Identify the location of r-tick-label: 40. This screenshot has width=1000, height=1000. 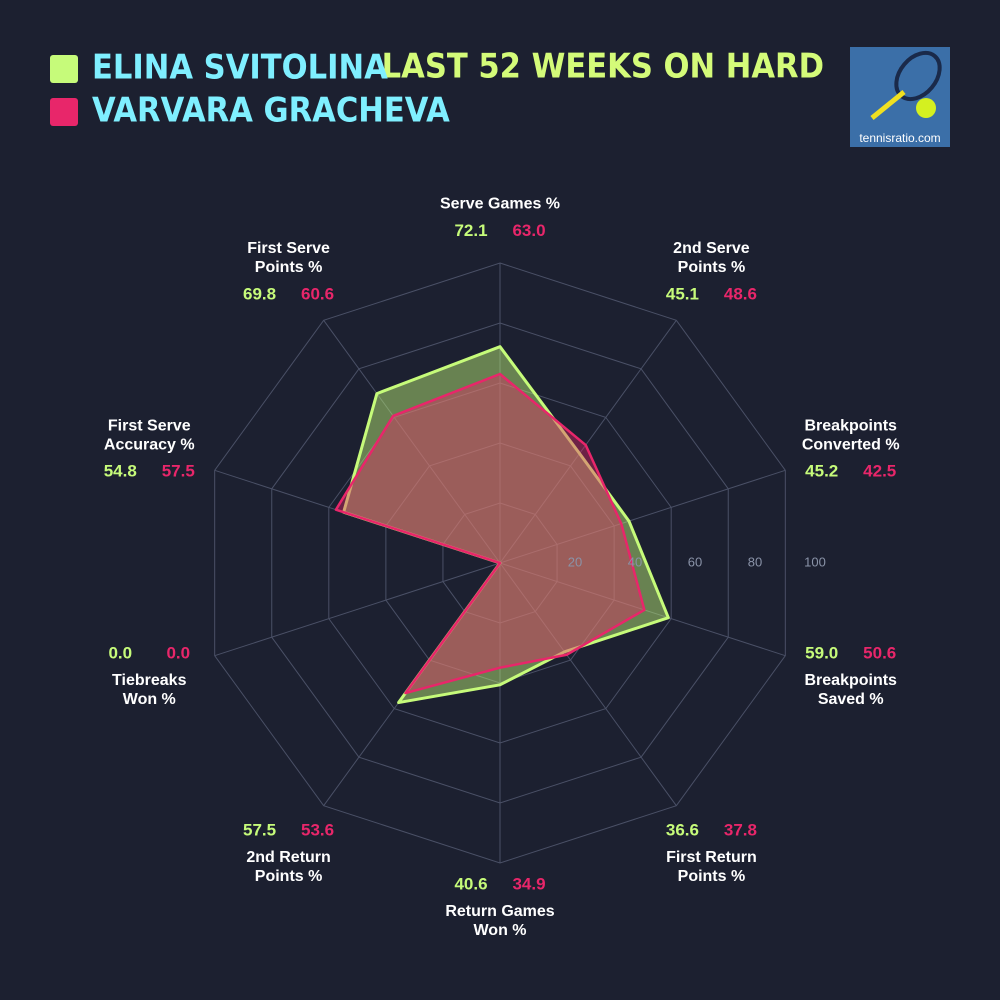
(635, 561).